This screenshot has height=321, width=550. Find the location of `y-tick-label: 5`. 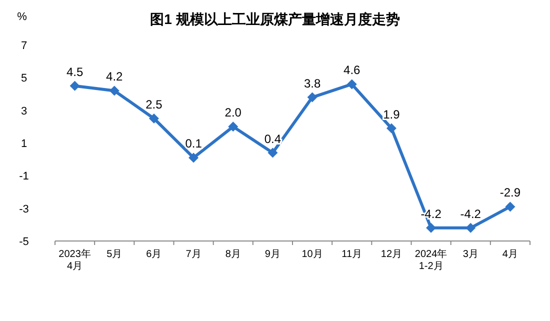

y-tick-label: 5 is located at coordinates (24, 78).